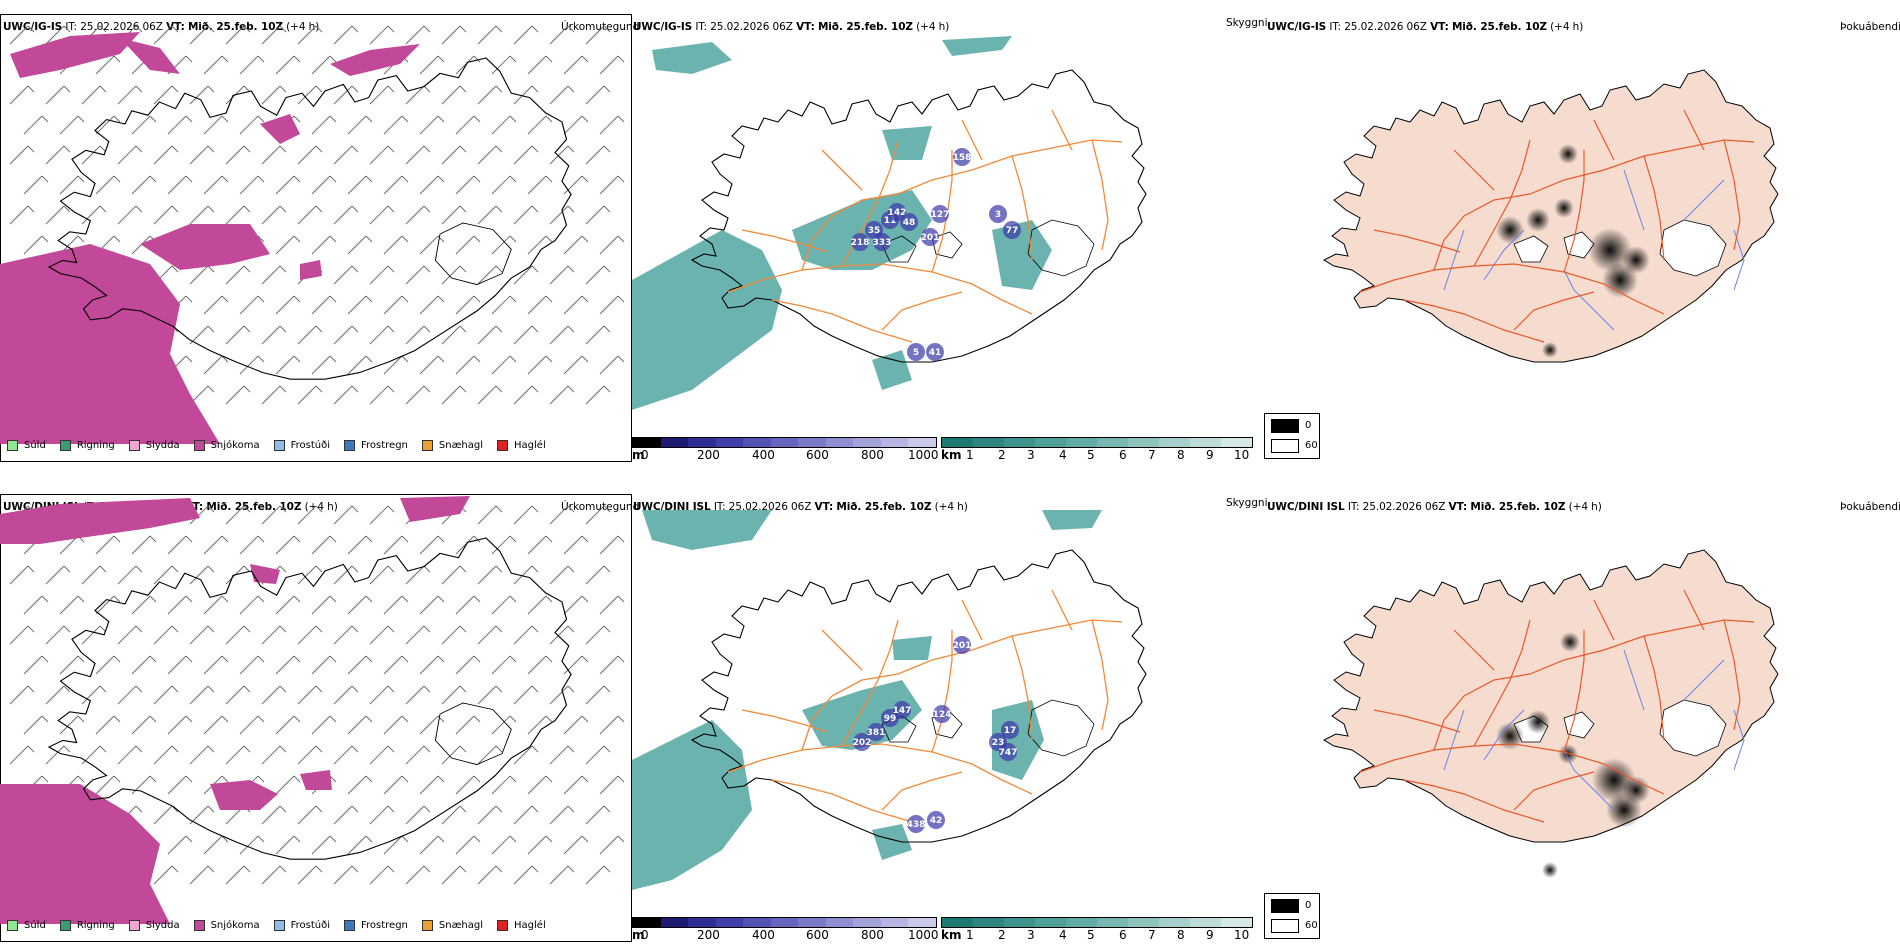  What do you see at coordinates (1210, 935) in the screenshot?
I see `colorbar-tick: 9` at bounding box center [1210, 935].